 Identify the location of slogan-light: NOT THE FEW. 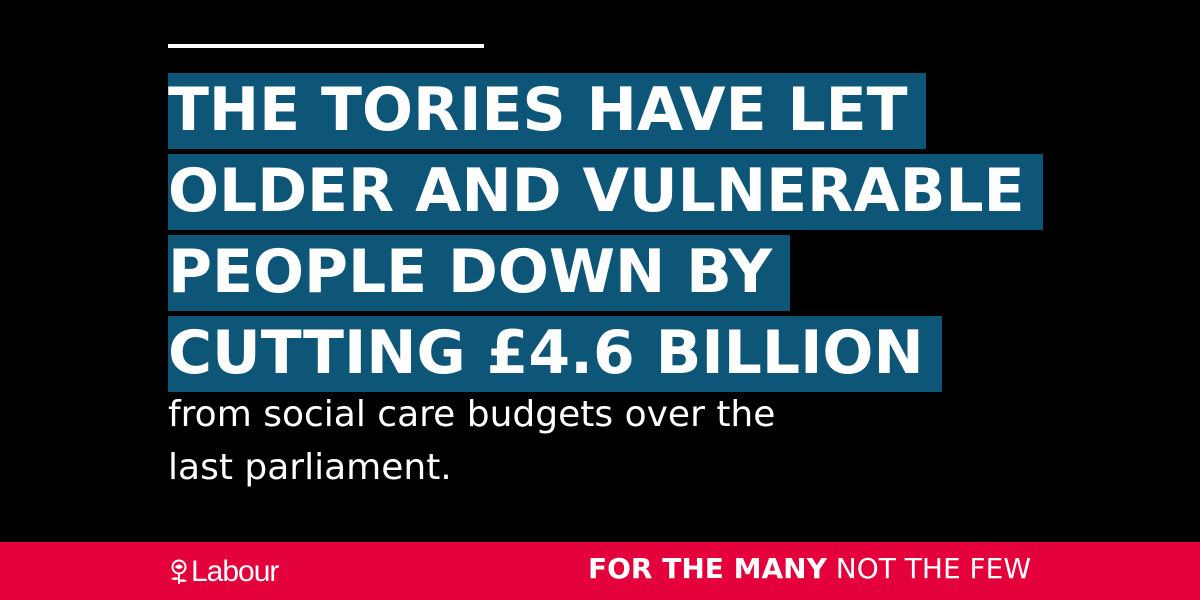
(933, 568).